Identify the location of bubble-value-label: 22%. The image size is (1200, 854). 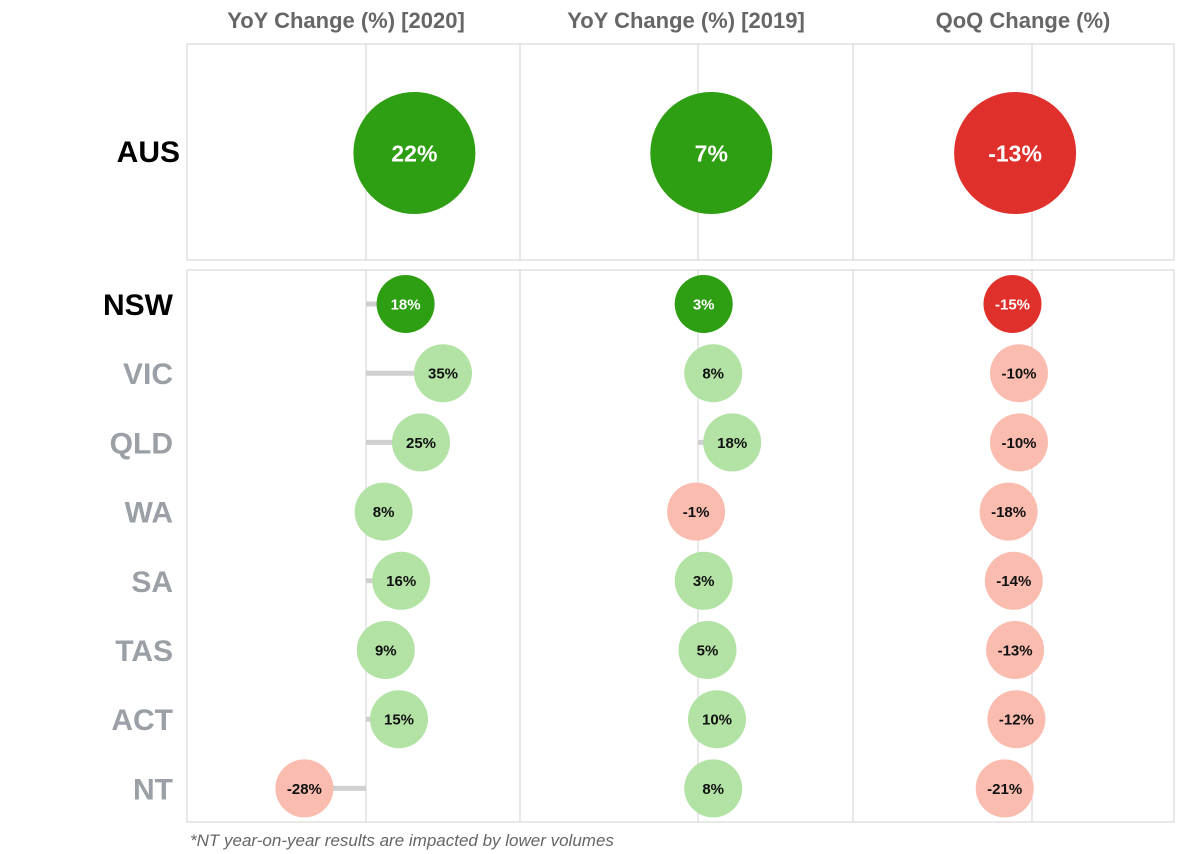
(414, 153).